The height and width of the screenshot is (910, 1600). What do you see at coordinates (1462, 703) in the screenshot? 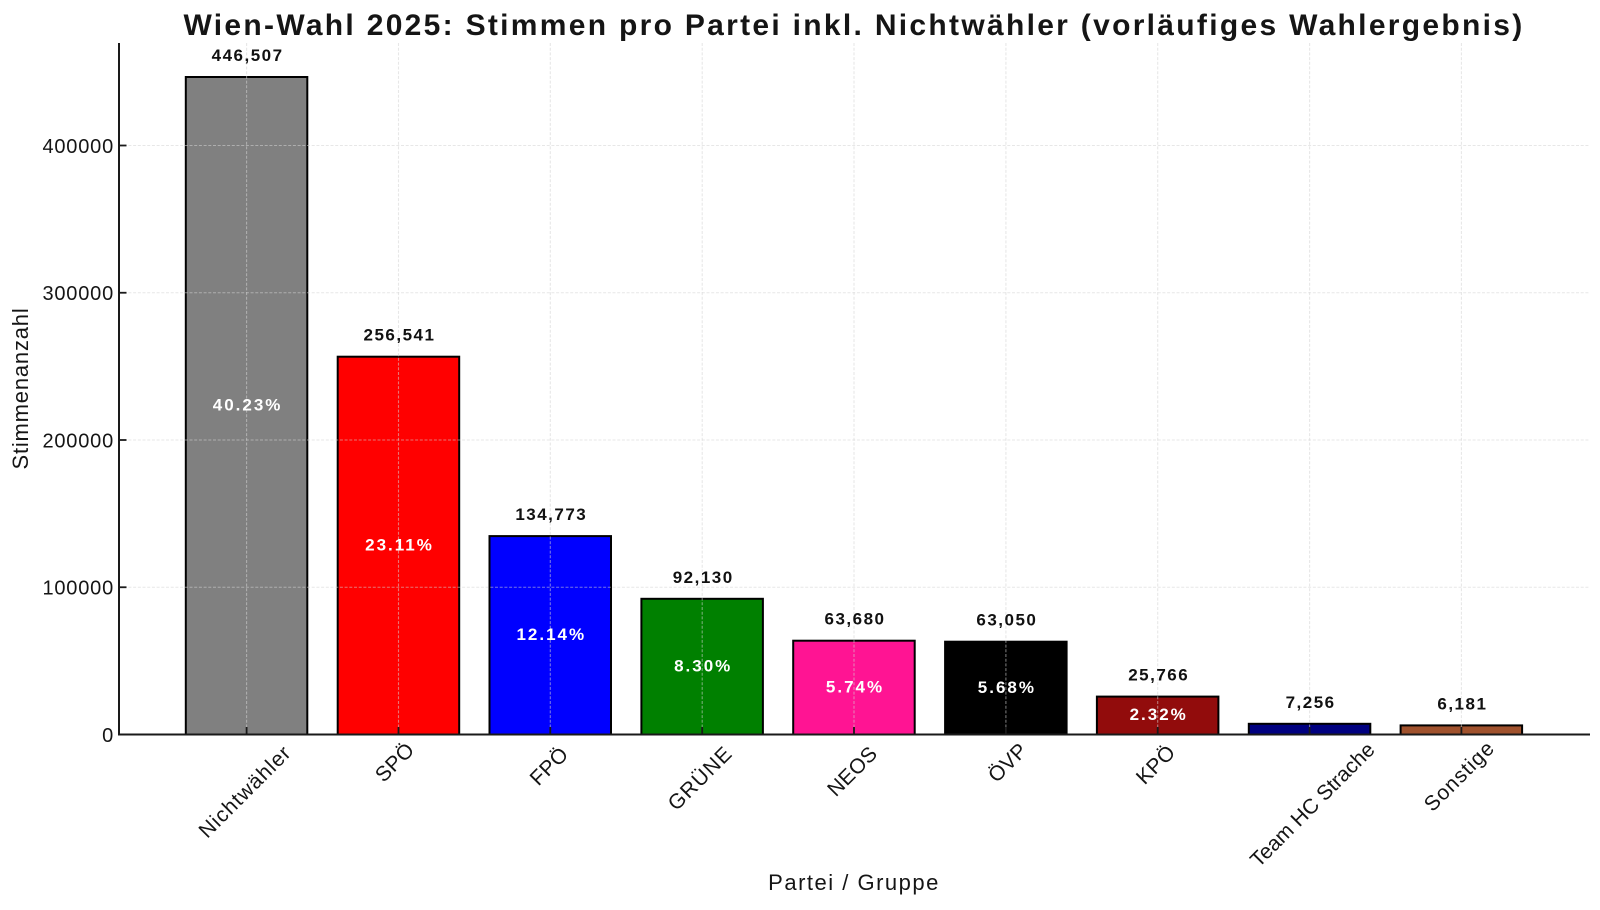
I see `svg-text: 6,181` at bounding box center [1462, 703].